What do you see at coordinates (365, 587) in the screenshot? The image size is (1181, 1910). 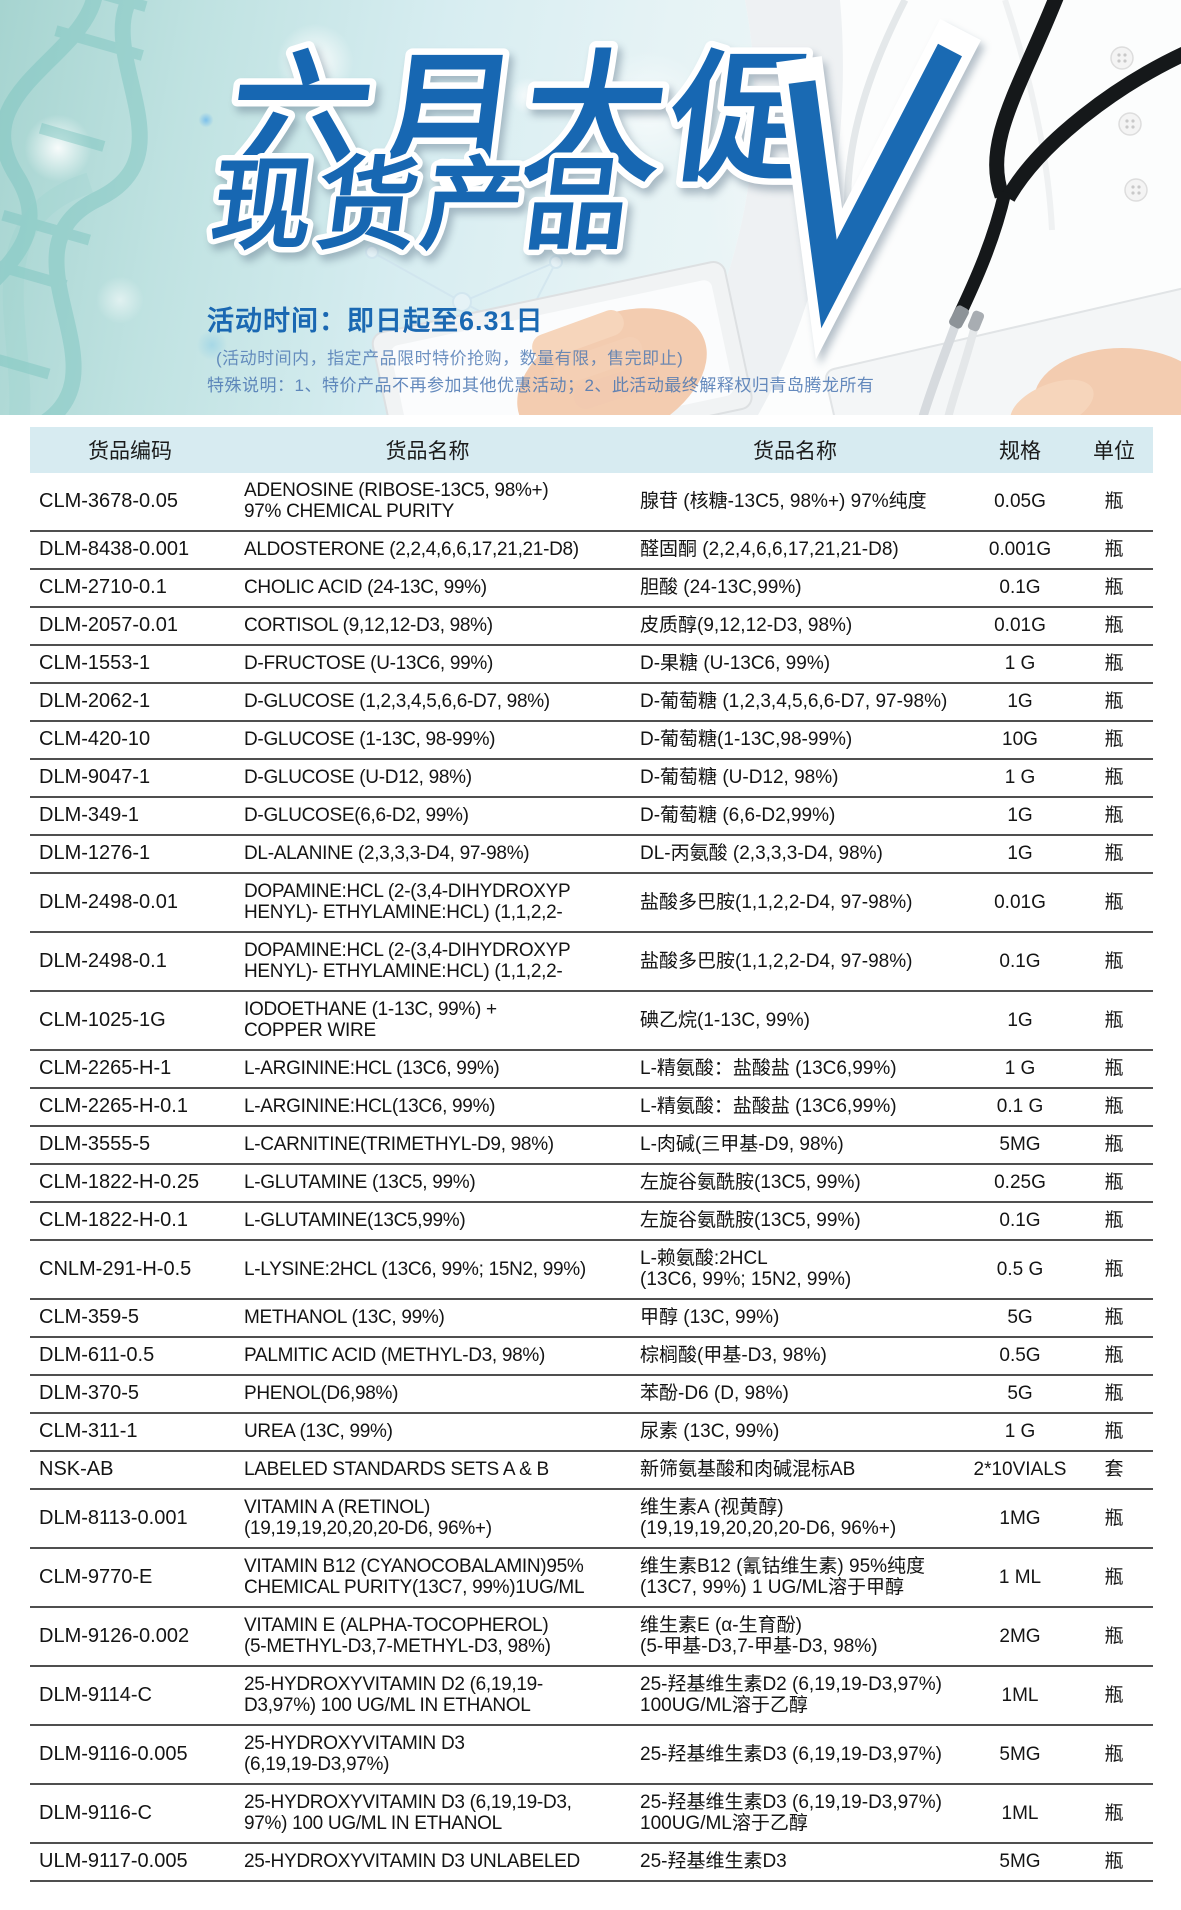 I see `product-name-en-cell: CHOLIC ACID (24-13C, 99%)` at bounding box center [365, 587].